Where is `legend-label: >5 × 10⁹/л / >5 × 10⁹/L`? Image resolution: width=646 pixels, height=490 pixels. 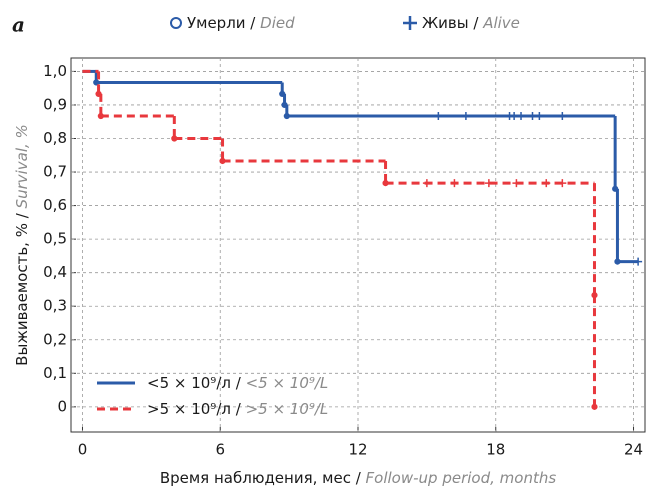 legend-label: >5 × 10⁹/л / >5 × 10⁹/L is located at coordinates (237, 409).